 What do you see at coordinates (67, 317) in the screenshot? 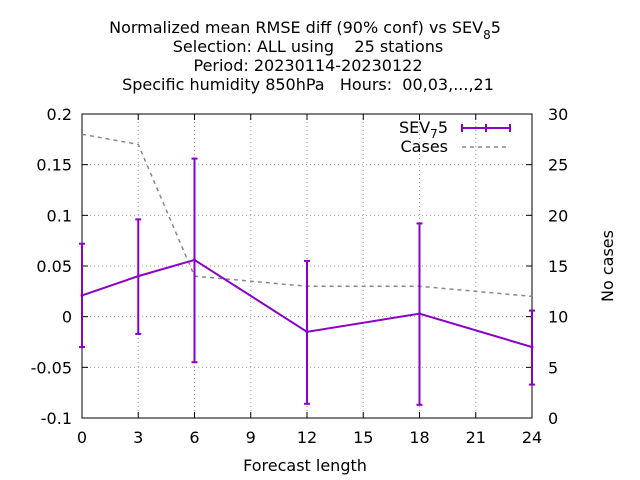
I see `y-tick-label: 0` at bounding box center [67, 317].